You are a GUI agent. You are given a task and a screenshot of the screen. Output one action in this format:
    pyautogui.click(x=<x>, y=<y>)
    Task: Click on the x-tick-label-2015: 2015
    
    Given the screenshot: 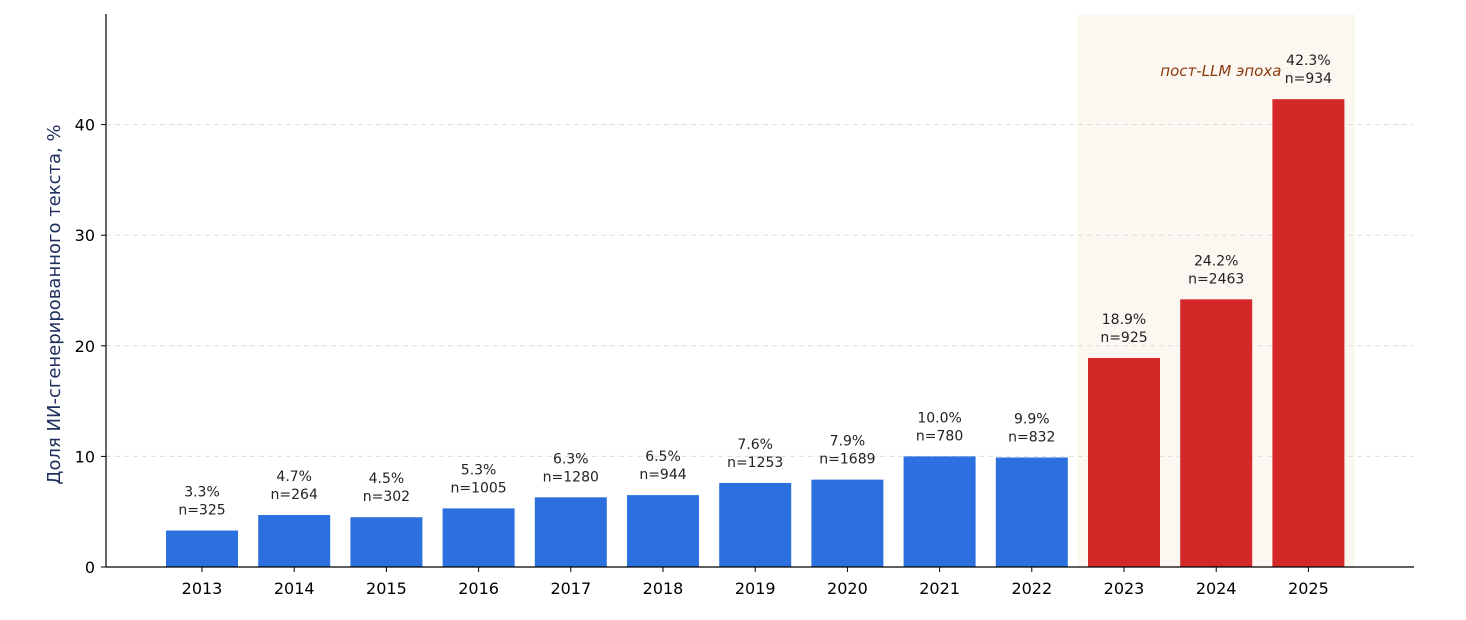 What is the action you would take?
    pyautogui.click(x=386, y=588)
    